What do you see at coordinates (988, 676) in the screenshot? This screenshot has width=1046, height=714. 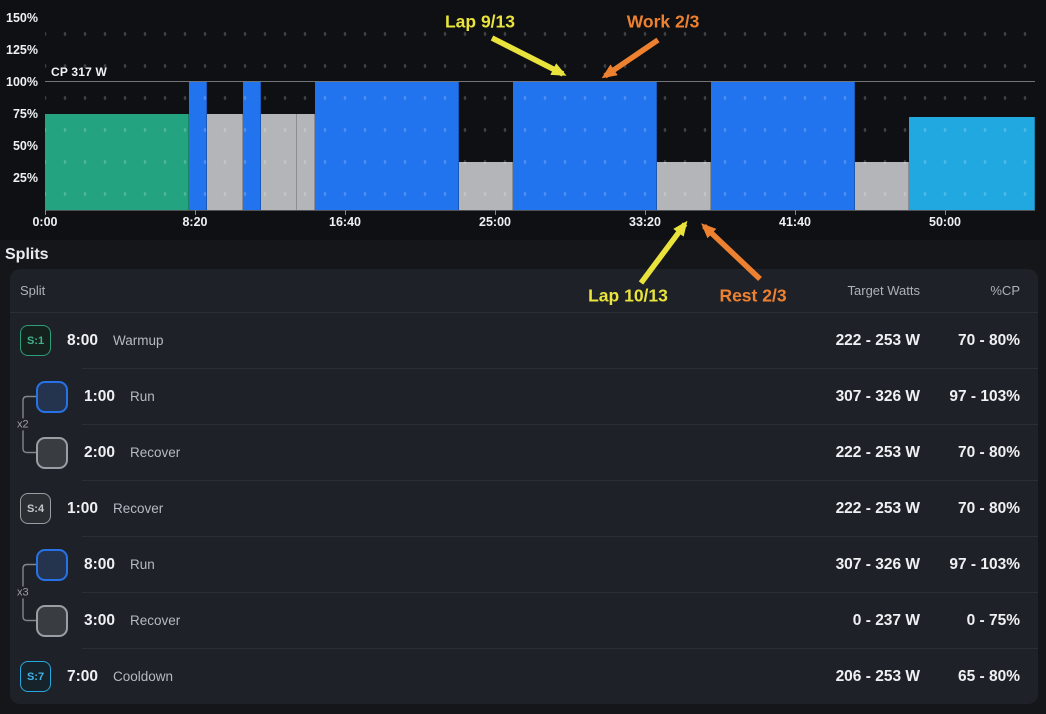 I see `split-pct-cp: 65 - 80%` at bounding box center [988, 676].